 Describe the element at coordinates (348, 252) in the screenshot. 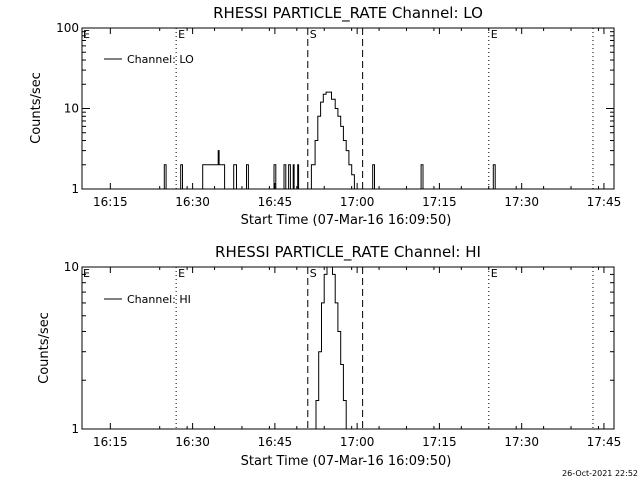

I see `chart-title: RHESSI PARTICLE_RATE Channel: HI` at that location.